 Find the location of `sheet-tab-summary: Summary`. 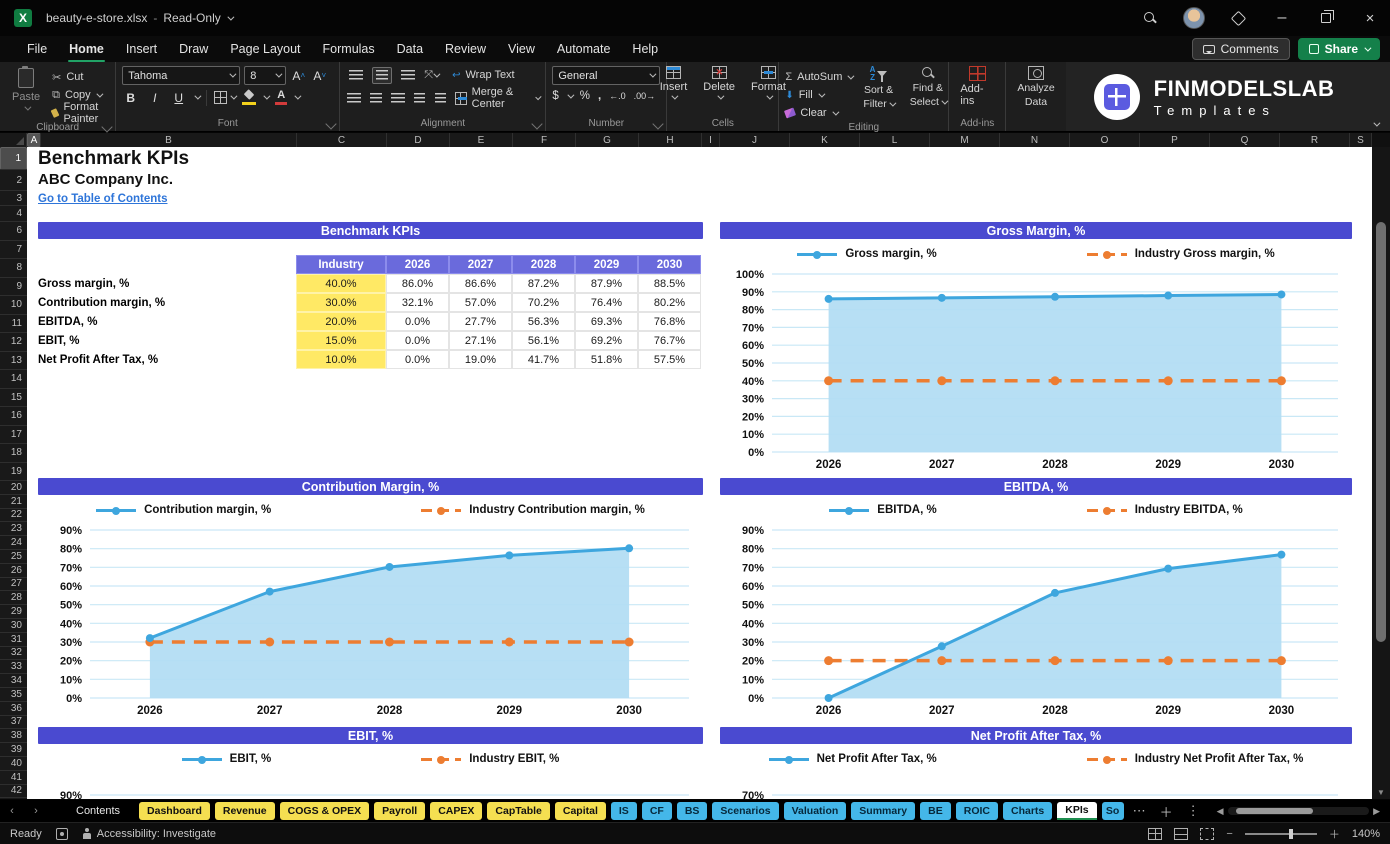

sheet-tab-summary: Summary is located at coordinates (883, 811).